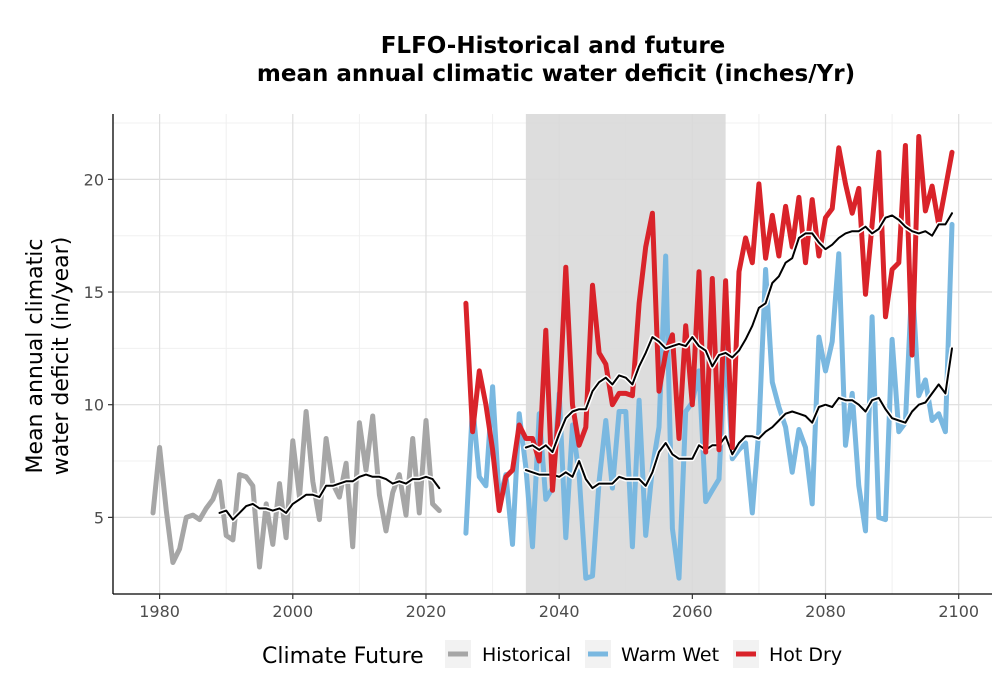 The image size is (1000, 700). I want to click on x-tick-label: 2080, so click(825, 611).